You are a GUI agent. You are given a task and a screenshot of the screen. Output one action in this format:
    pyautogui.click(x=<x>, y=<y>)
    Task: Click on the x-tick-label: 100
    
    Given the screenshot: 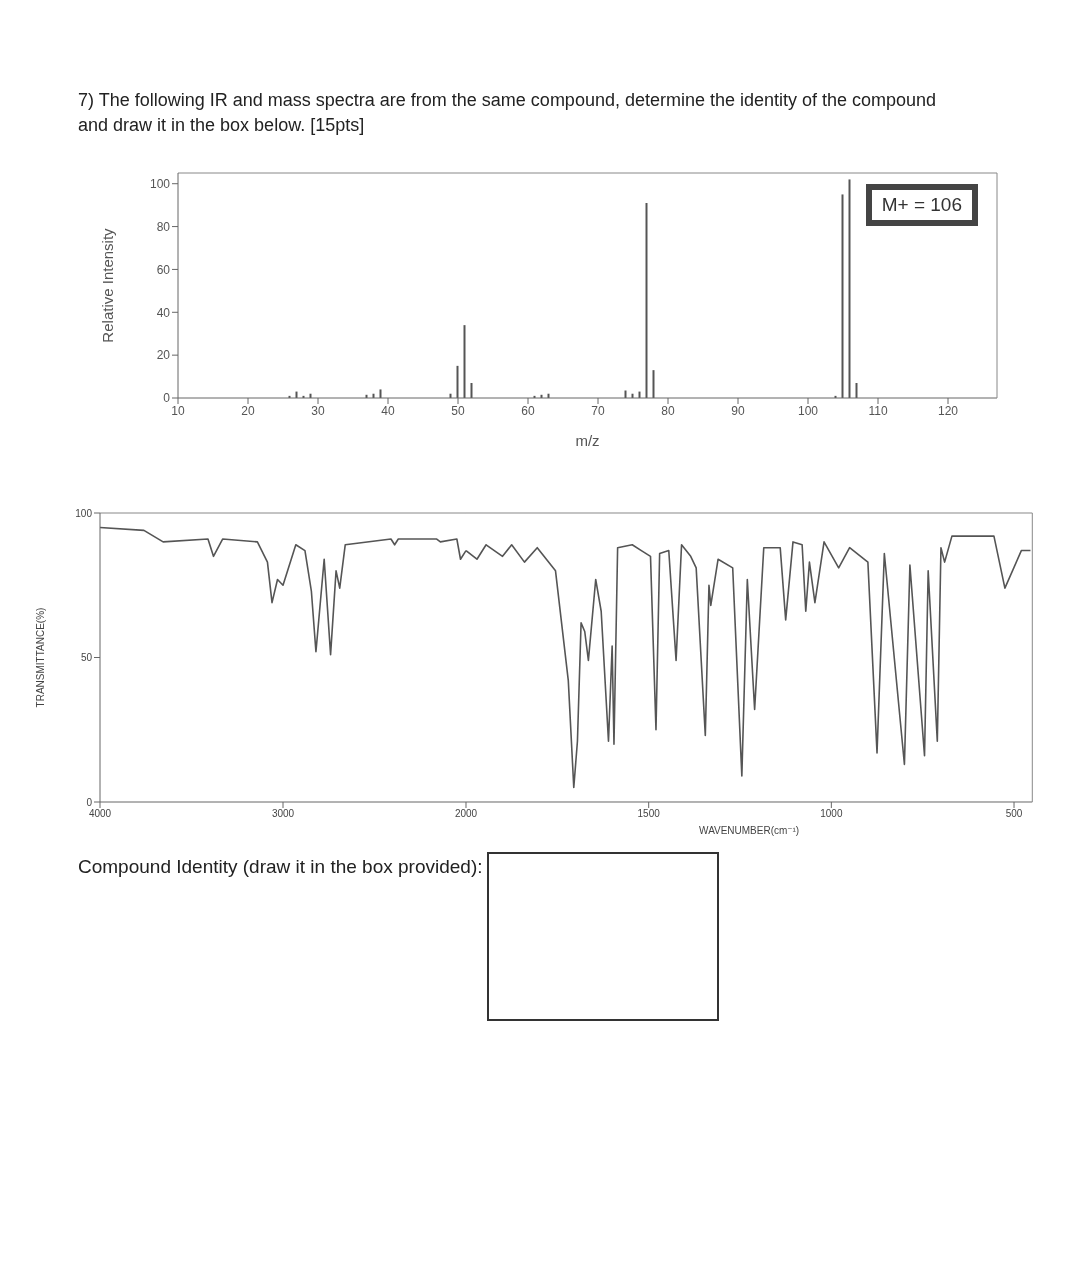 What is the action you would take?
    pyautogui.click(x=808, y=410)
    